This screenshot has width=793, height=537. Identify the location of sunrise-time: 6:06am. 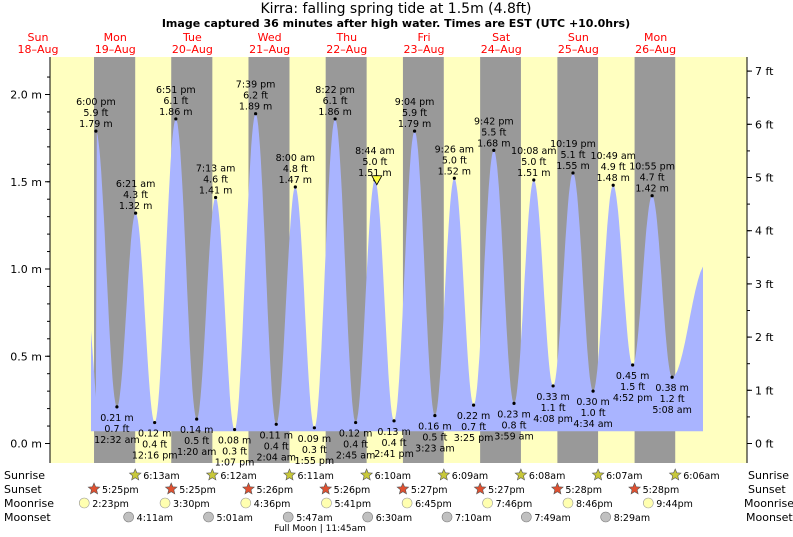
(701, 476).